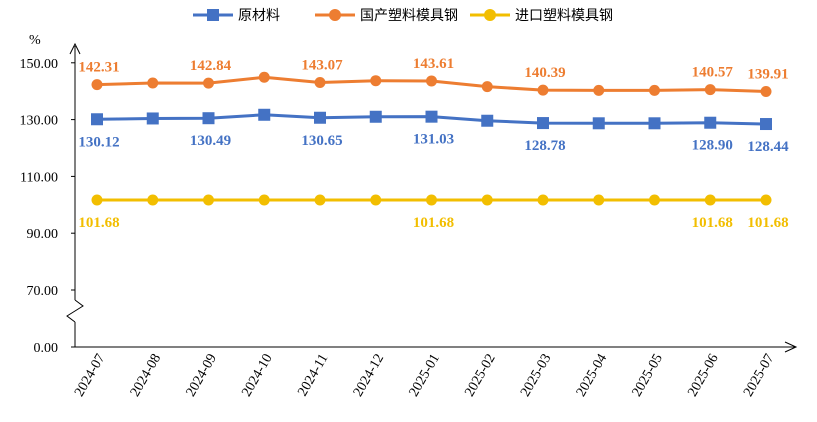 The image size is (817, 422). Describe the element at coordinates (313, 375) in the screenshot. I see `x-tick-label: 2024-11` at that location.